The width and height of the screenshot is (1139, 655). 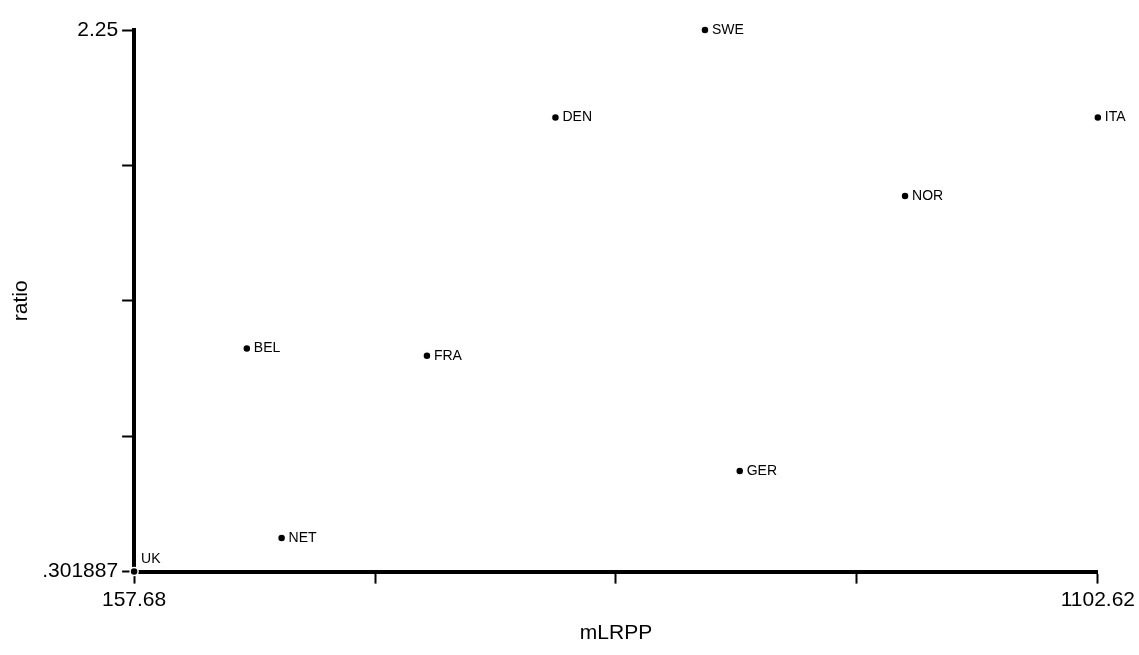 What do you see at coordinates (80, 570) in the screenshot?
I see `y-tick-label: .301887` at bounding box center [80, 570].